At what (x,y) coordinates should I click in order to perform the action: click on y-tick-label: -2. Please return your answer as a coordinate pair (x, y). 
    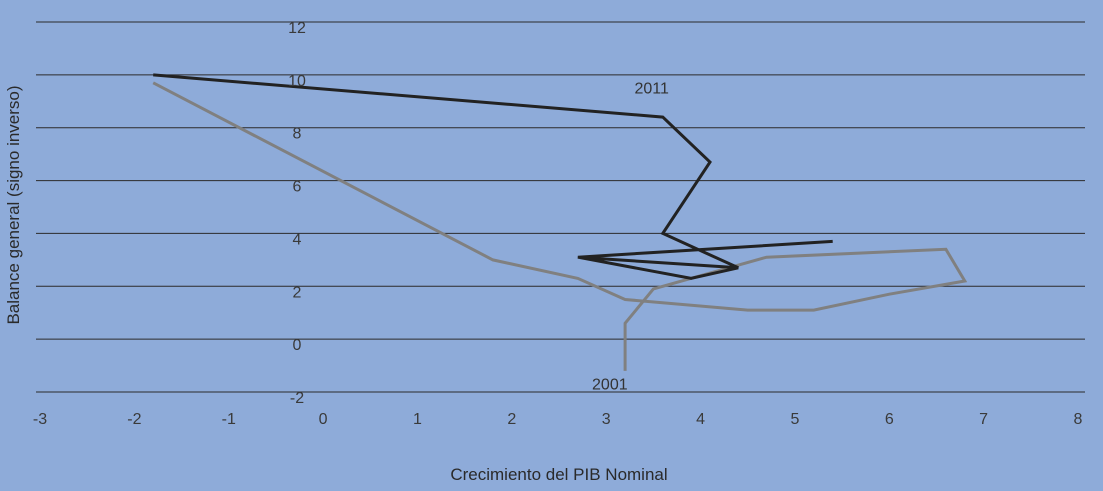
    Looking at the image, I should click on (297, 398).